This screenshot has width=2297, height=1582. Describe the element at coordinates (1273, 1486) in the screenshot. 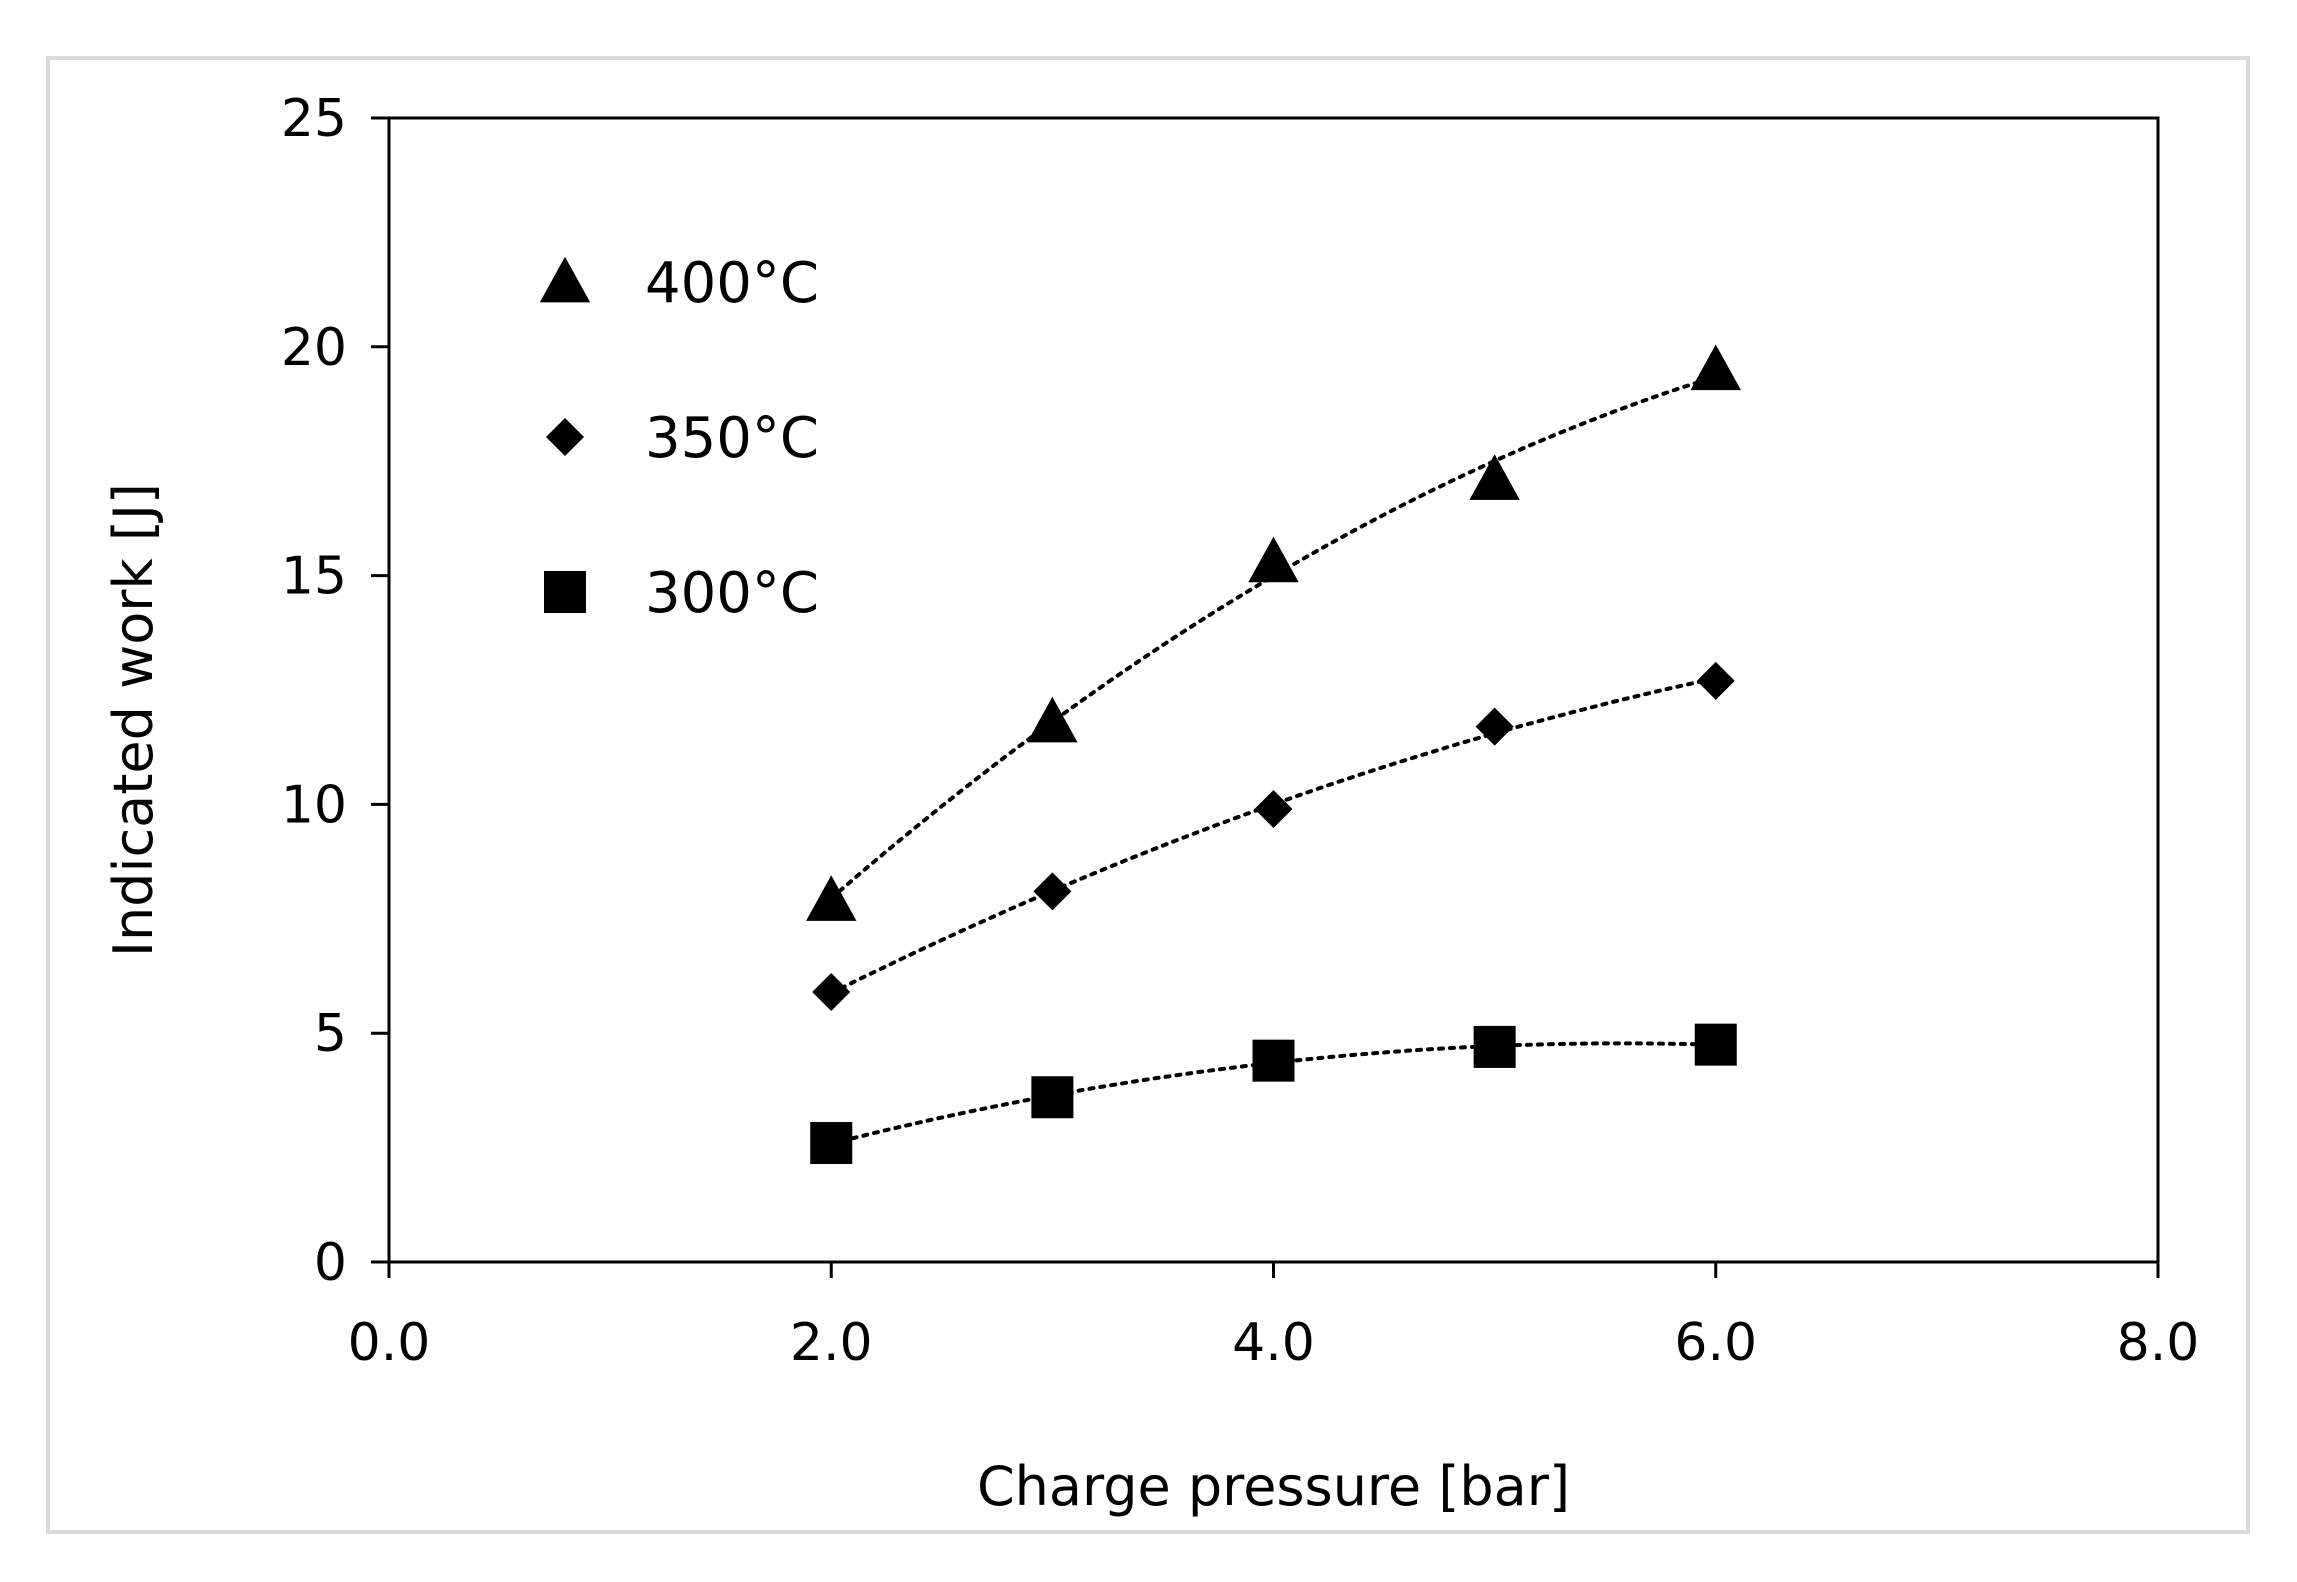

I see `x-axis-title: Charge pressure [bar]` at that location.